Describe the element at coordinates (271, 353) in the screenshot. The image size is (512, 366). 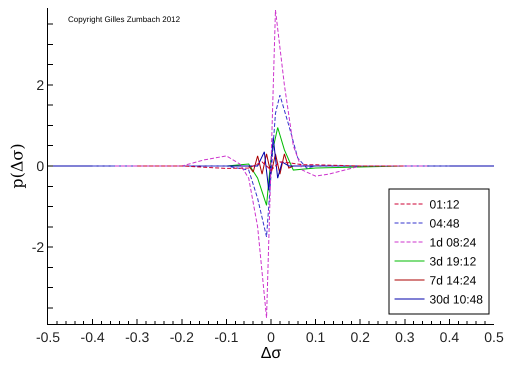
I see `x-axis-title: Δσ` at that location.